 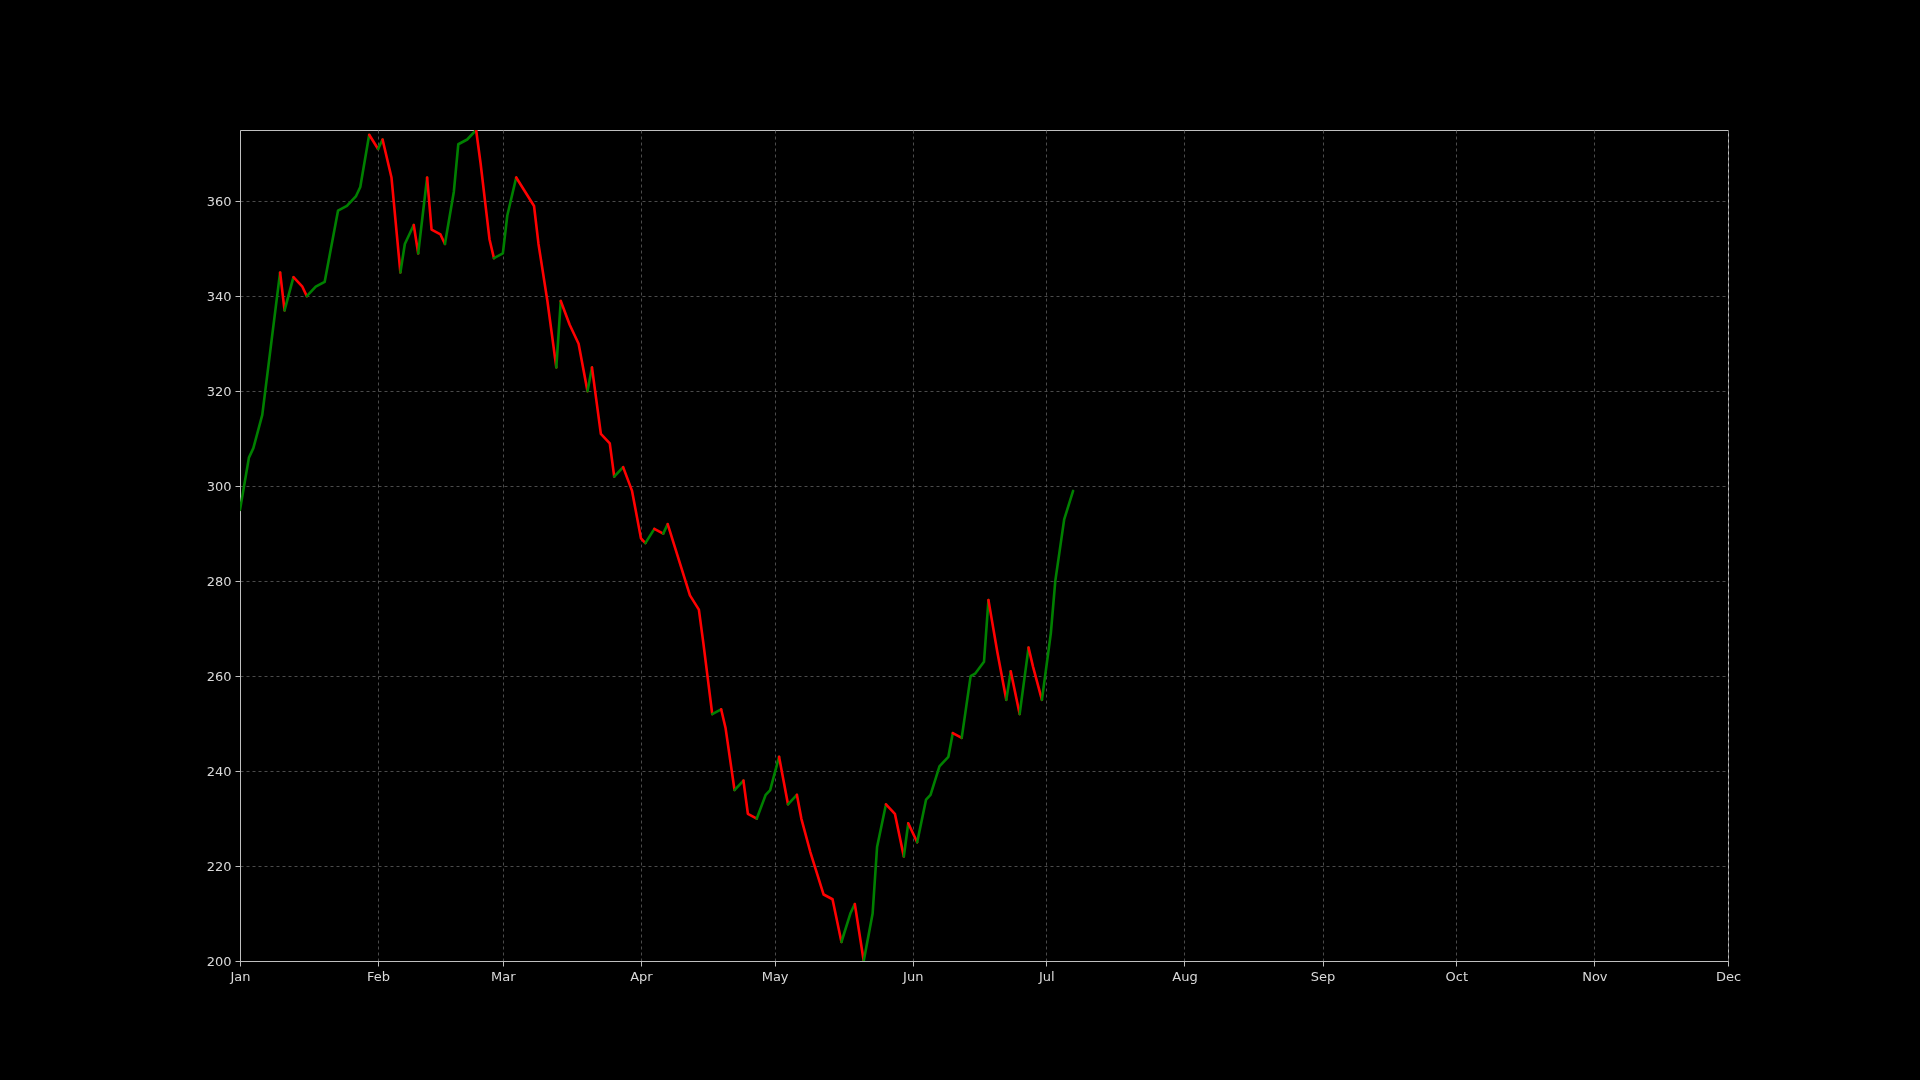 I want to click on x-tick-label: Feb, so click(x=379, y=976).